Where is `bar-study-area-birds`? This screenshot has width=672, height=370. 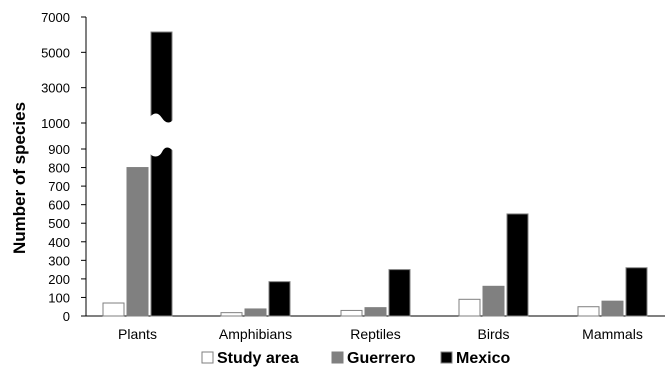
bar-study-area-birds is located at coordinates (469, 307).